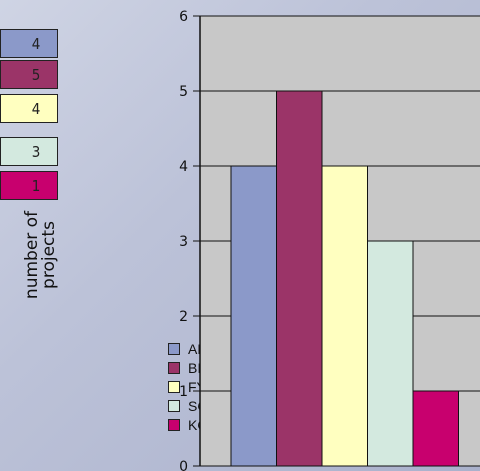 This screenshot has width=480, height=471. Describe the element at coordinates (174, 405) in the screenshot. I see `legend-swatch-scg` at that location.